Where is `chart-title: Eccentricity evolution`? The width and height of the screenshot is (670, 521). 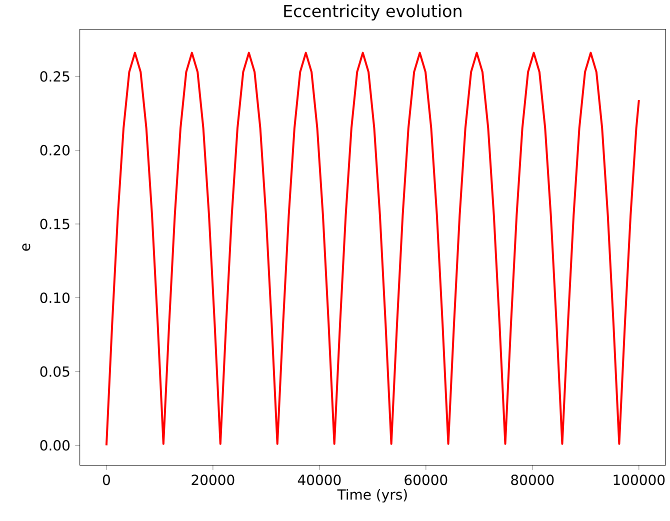
chart-title: Eccentricity evolution is located at coordinates (373, 12).